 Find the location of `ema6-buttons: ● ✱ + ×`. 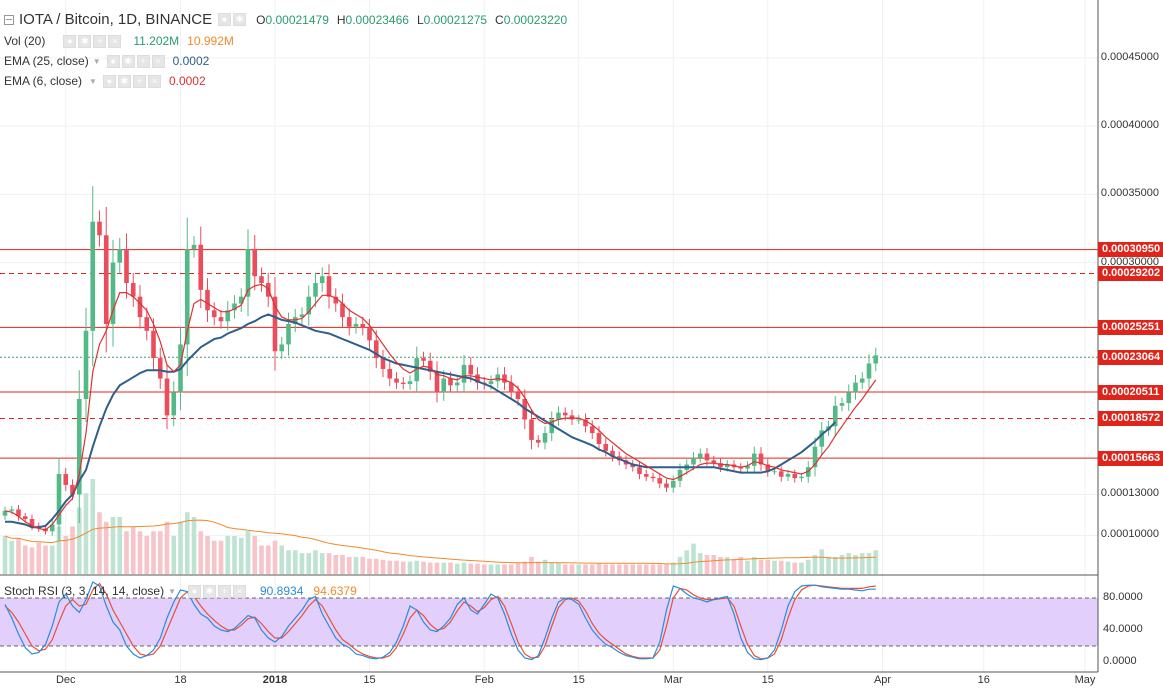

ema6-buttons: ● ✱ + × is located at coordinates (132, 81).